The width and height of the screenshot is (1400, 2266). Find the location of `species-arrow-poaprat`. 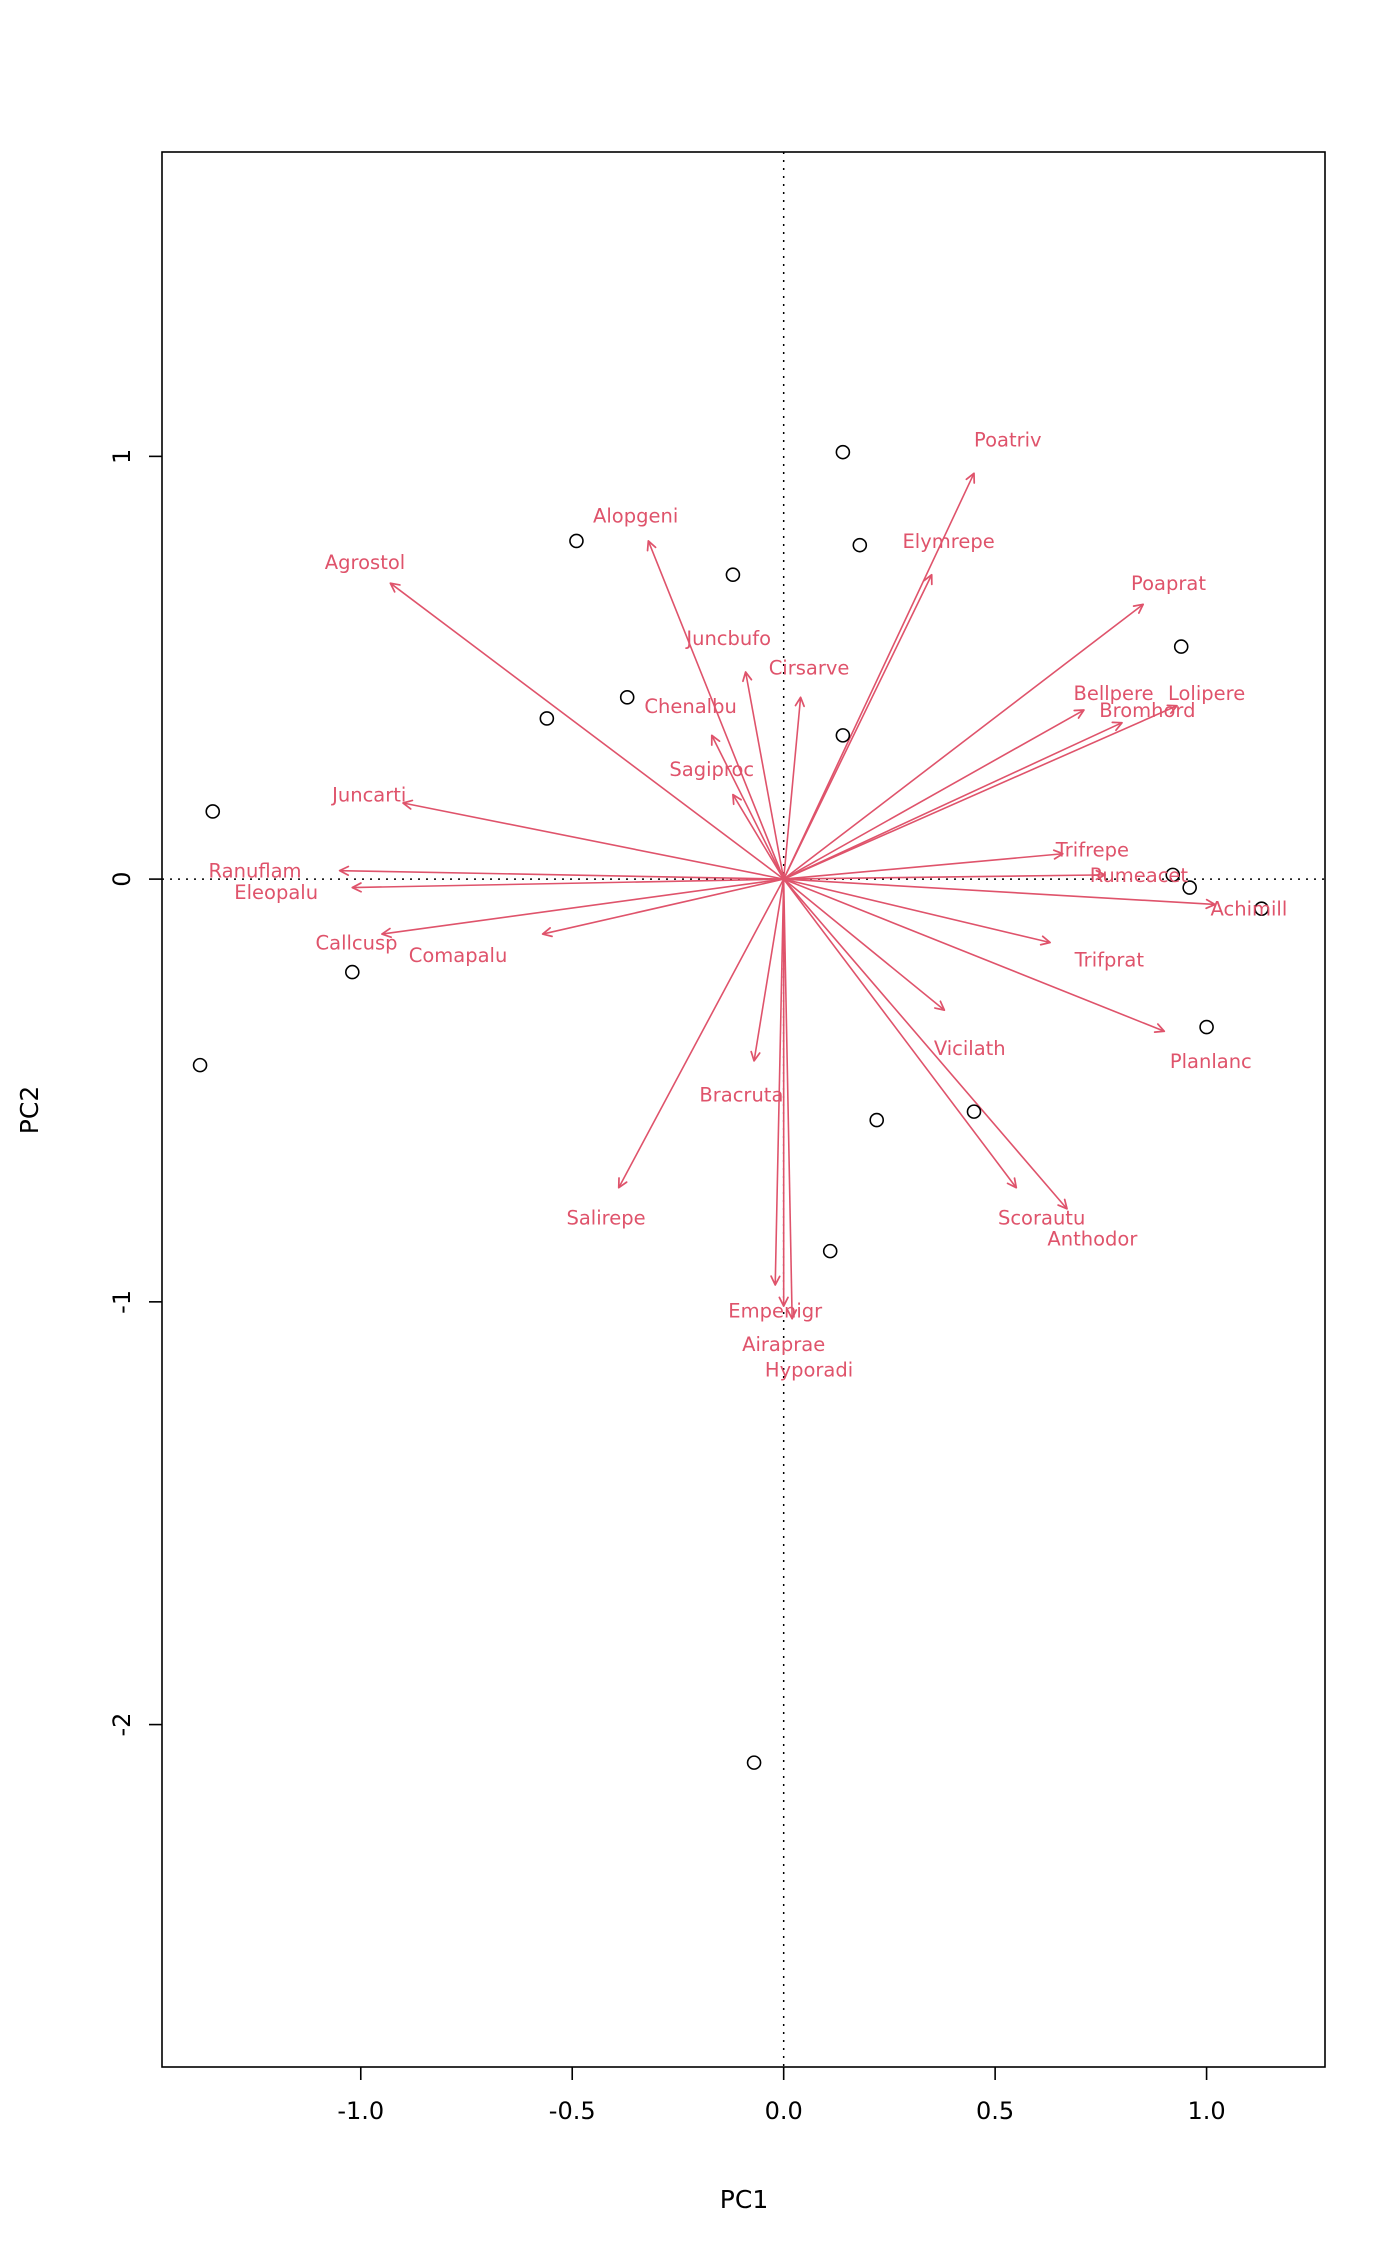

species-arrow-poaprat is located at coordinates (964, 741).